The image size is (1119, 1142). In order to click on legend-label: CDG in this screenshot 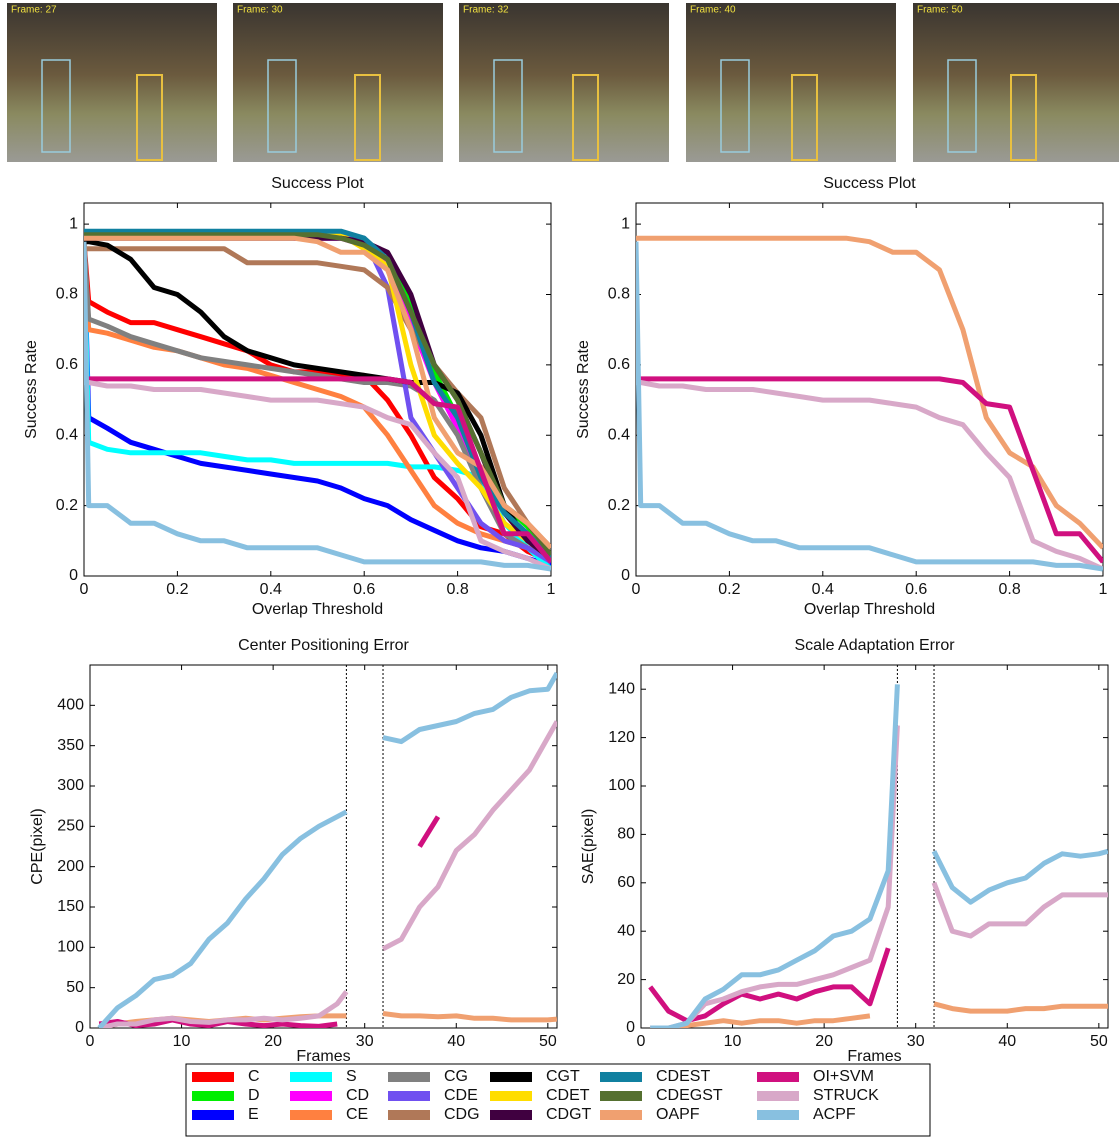, I will do `click(462, 1114)`.